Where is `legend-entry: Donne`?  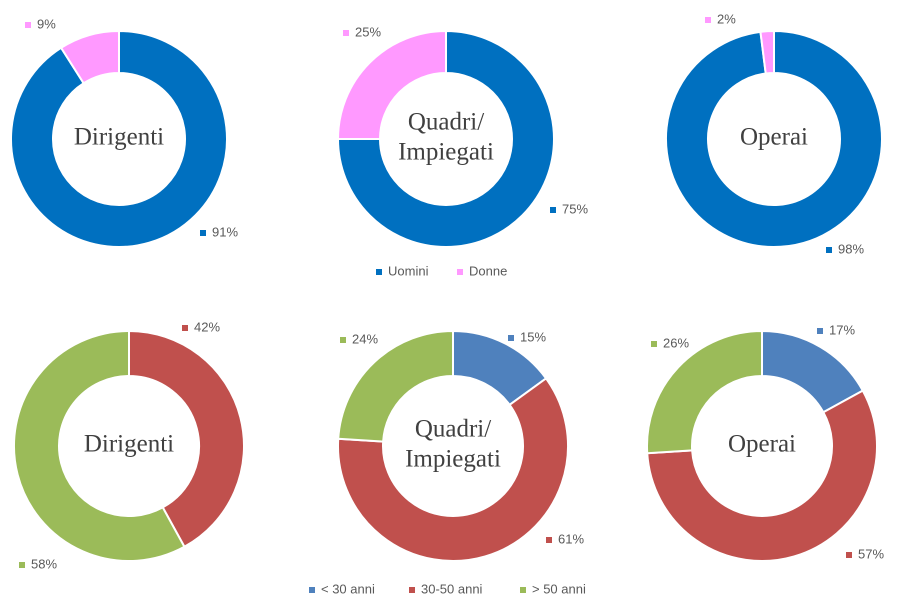
legend-entry: Donne is located at coordinates (488, 270).